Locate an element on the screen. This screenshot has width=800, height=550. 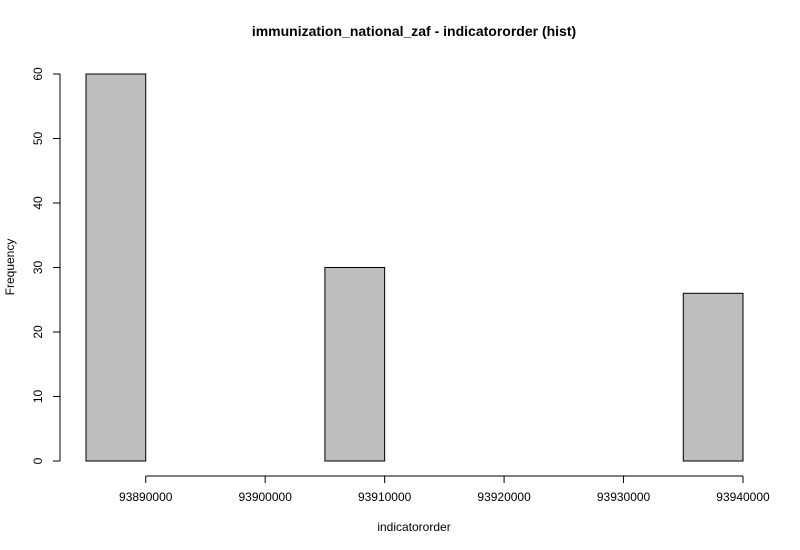
x-tick-label-1: 93900000 is located at coordinates (265, 497).